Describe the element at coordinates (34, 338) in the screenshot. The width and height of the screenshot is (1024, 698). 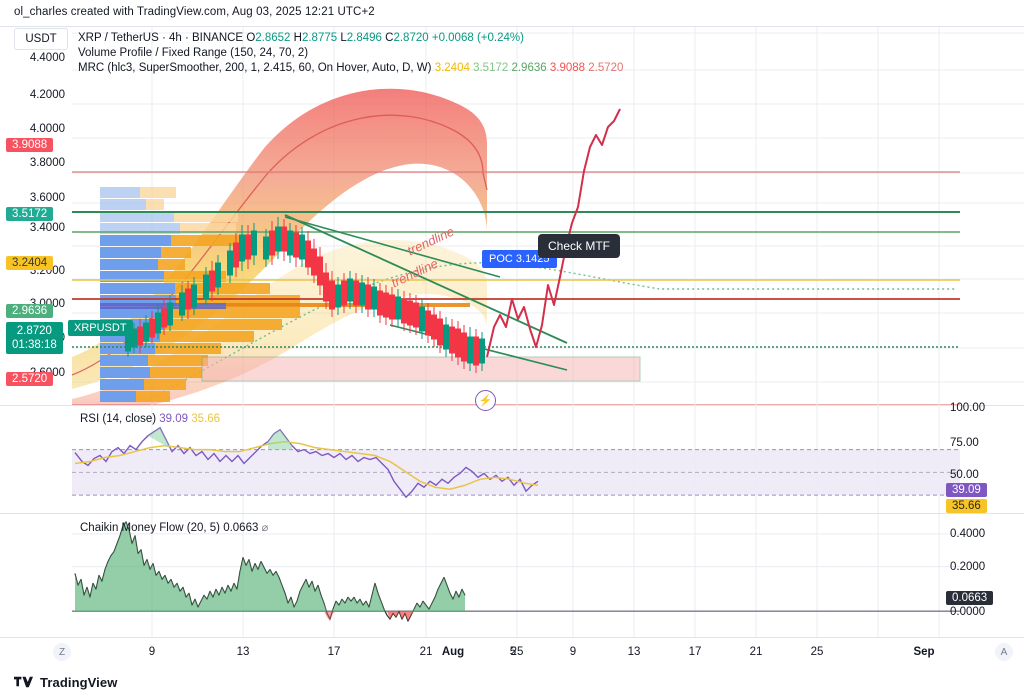
I see `current-price-badge: 2.8720 01:38:18` at that location.